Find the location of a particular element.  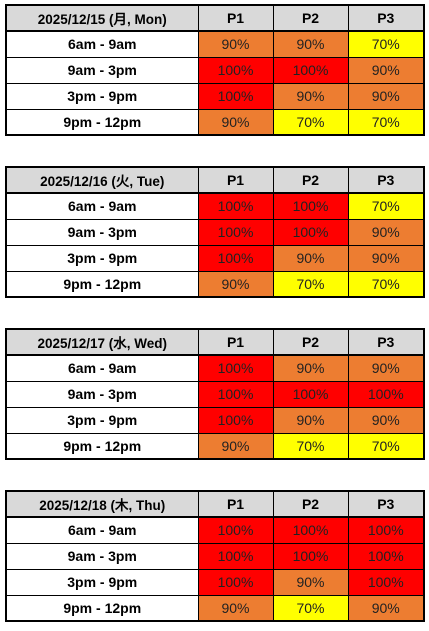

table-row: 6am - 9am 100% 90% 90% is located at coordinates (215, 368).